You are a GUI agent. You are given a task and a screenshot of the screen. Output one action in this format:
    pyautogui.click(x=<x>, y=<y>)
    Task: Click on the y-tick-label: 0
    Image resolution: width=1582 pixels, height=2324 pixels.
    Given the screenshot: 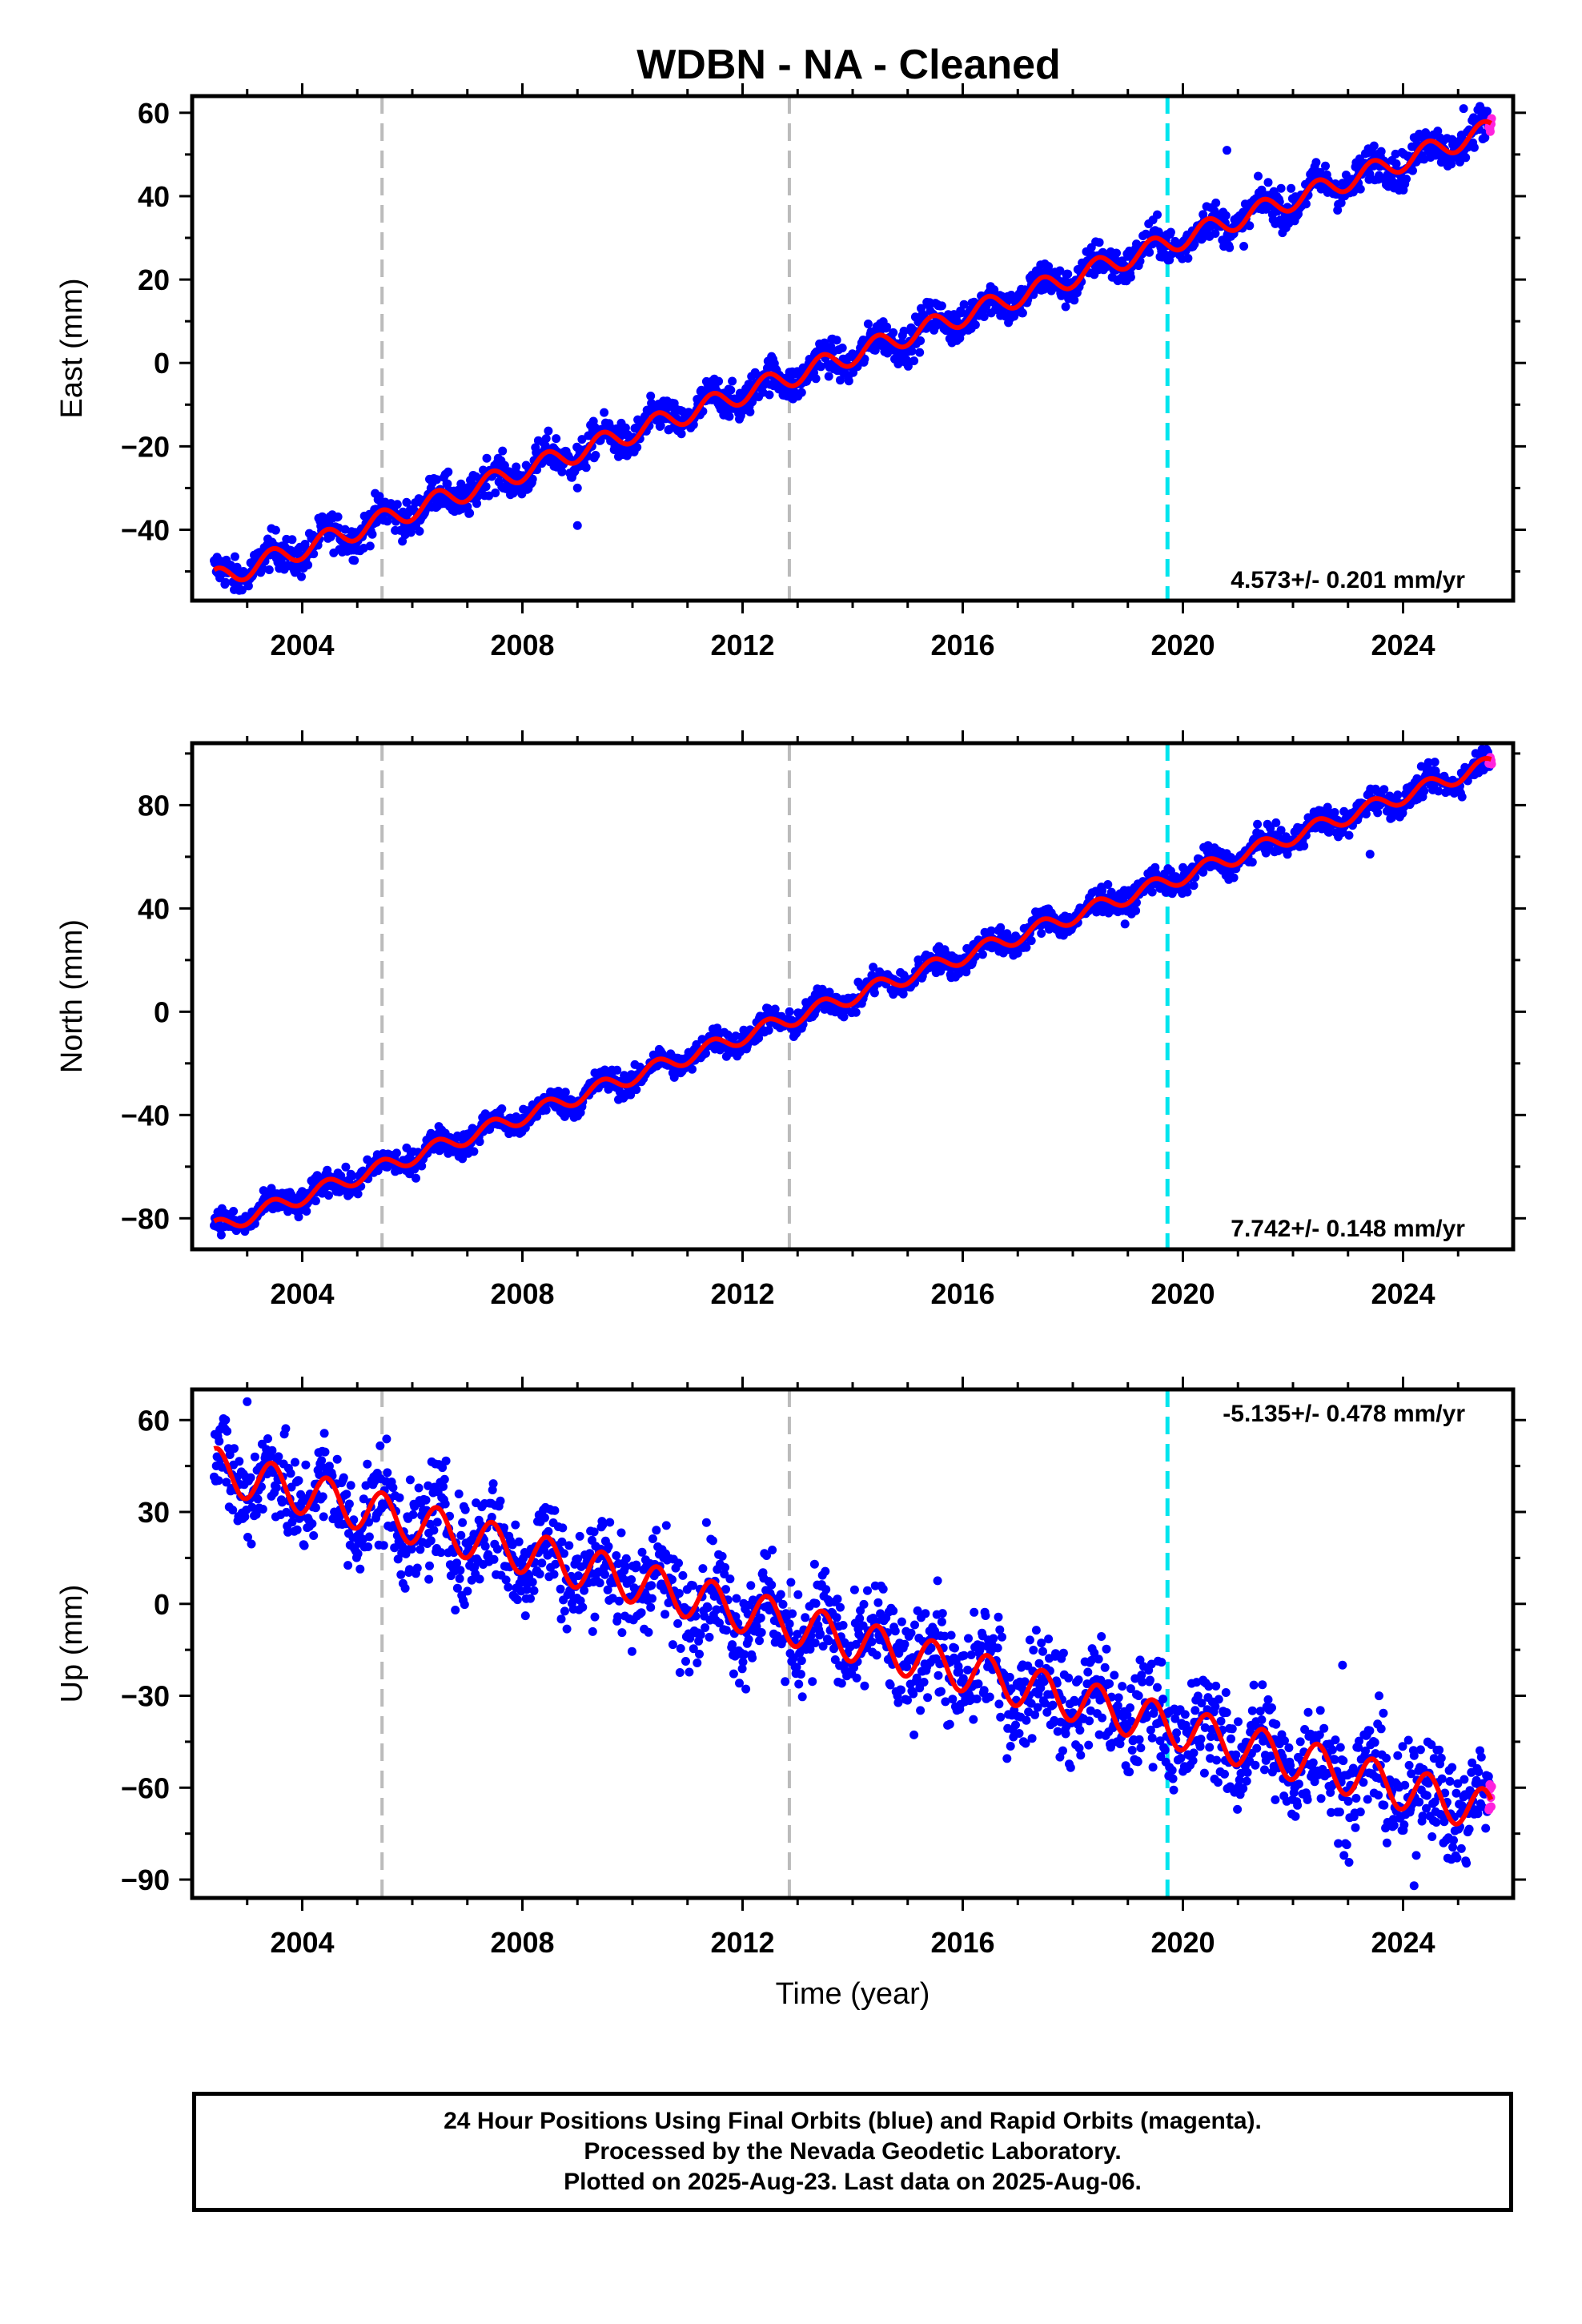 What is the action you would take?
    pyautogui.click(x=162, y=1012)
    